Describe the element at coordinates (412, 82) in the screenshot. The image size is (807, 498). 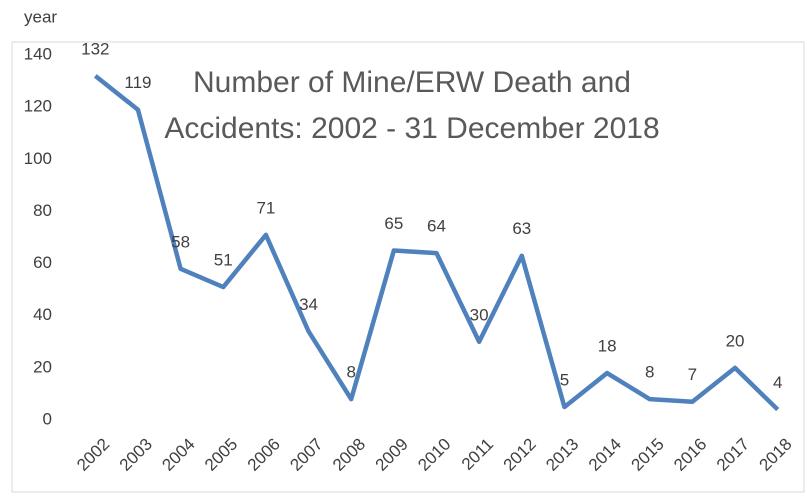
I see `chart-title: Number of Mine/ERW Death and` at that location.